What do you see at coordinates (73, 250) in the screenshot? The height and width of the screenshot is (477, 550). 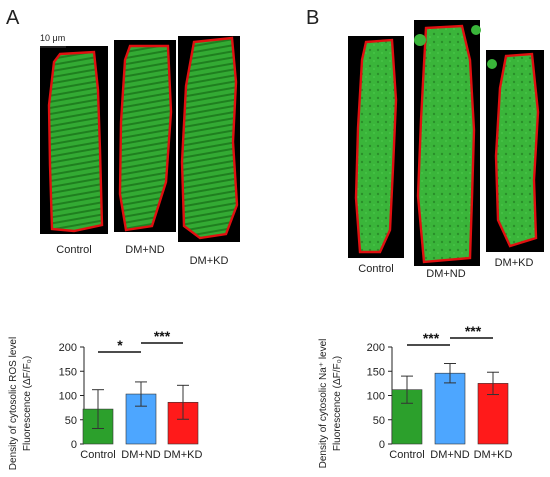 I see `image-label-a-control: Control` at bounding box center [73, 250].